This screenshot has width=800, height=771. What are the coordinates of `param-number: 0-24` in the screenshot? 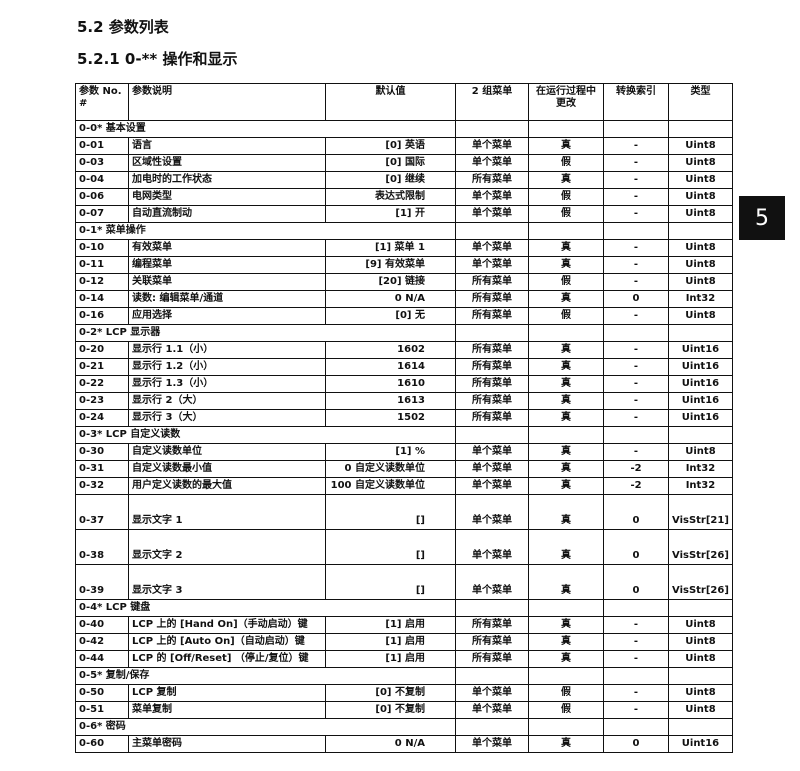 It's located at (102, 418).